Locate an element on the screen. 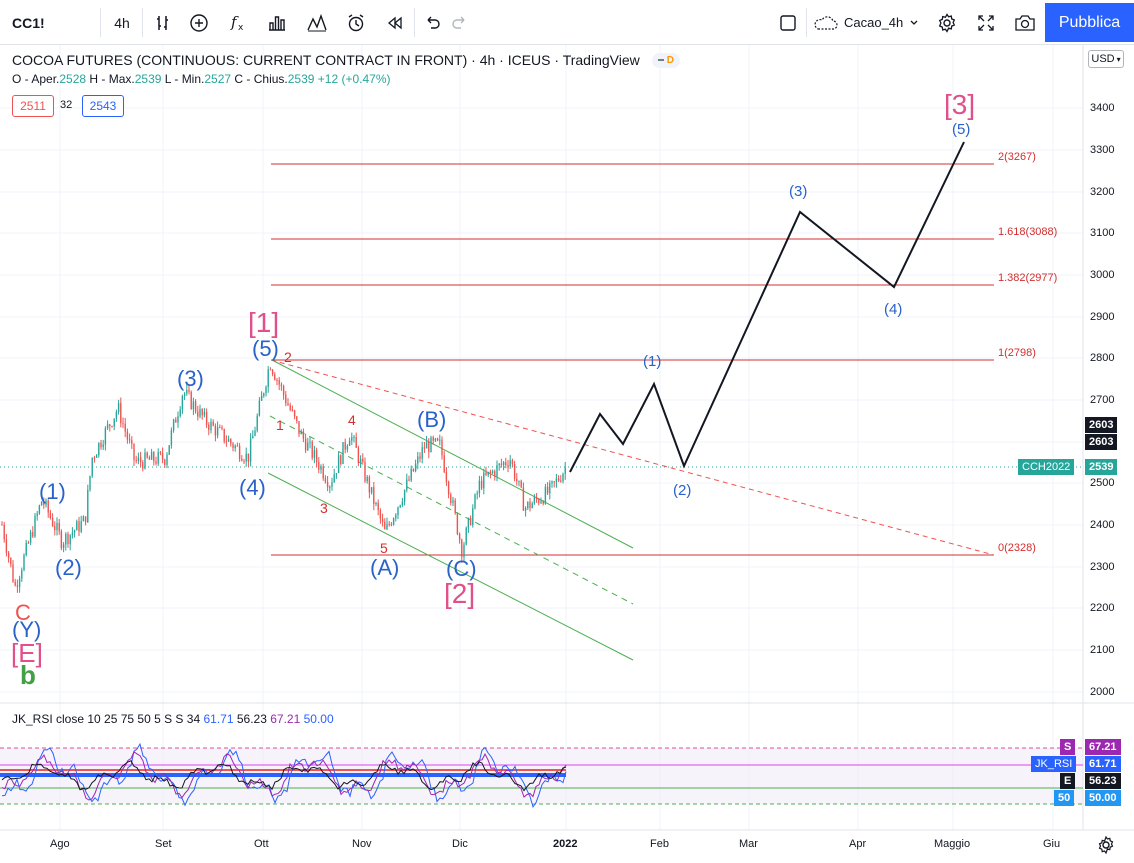 This screenshot has width=1134, height=863. rsi-s-label: S is located at coordinates (1068, 747).